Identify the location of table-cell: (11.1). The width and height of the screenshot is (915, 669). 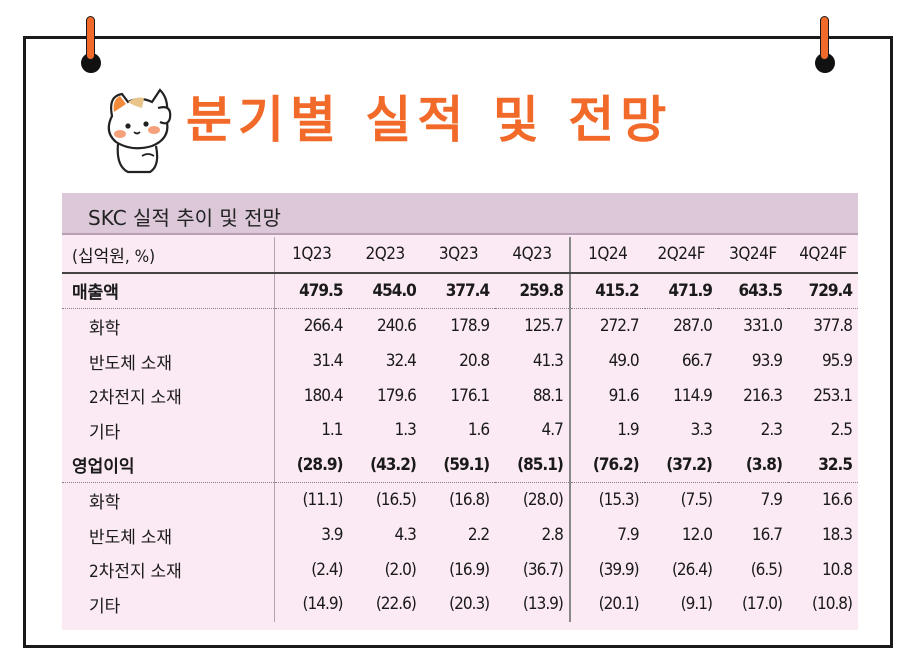
(311, 500).